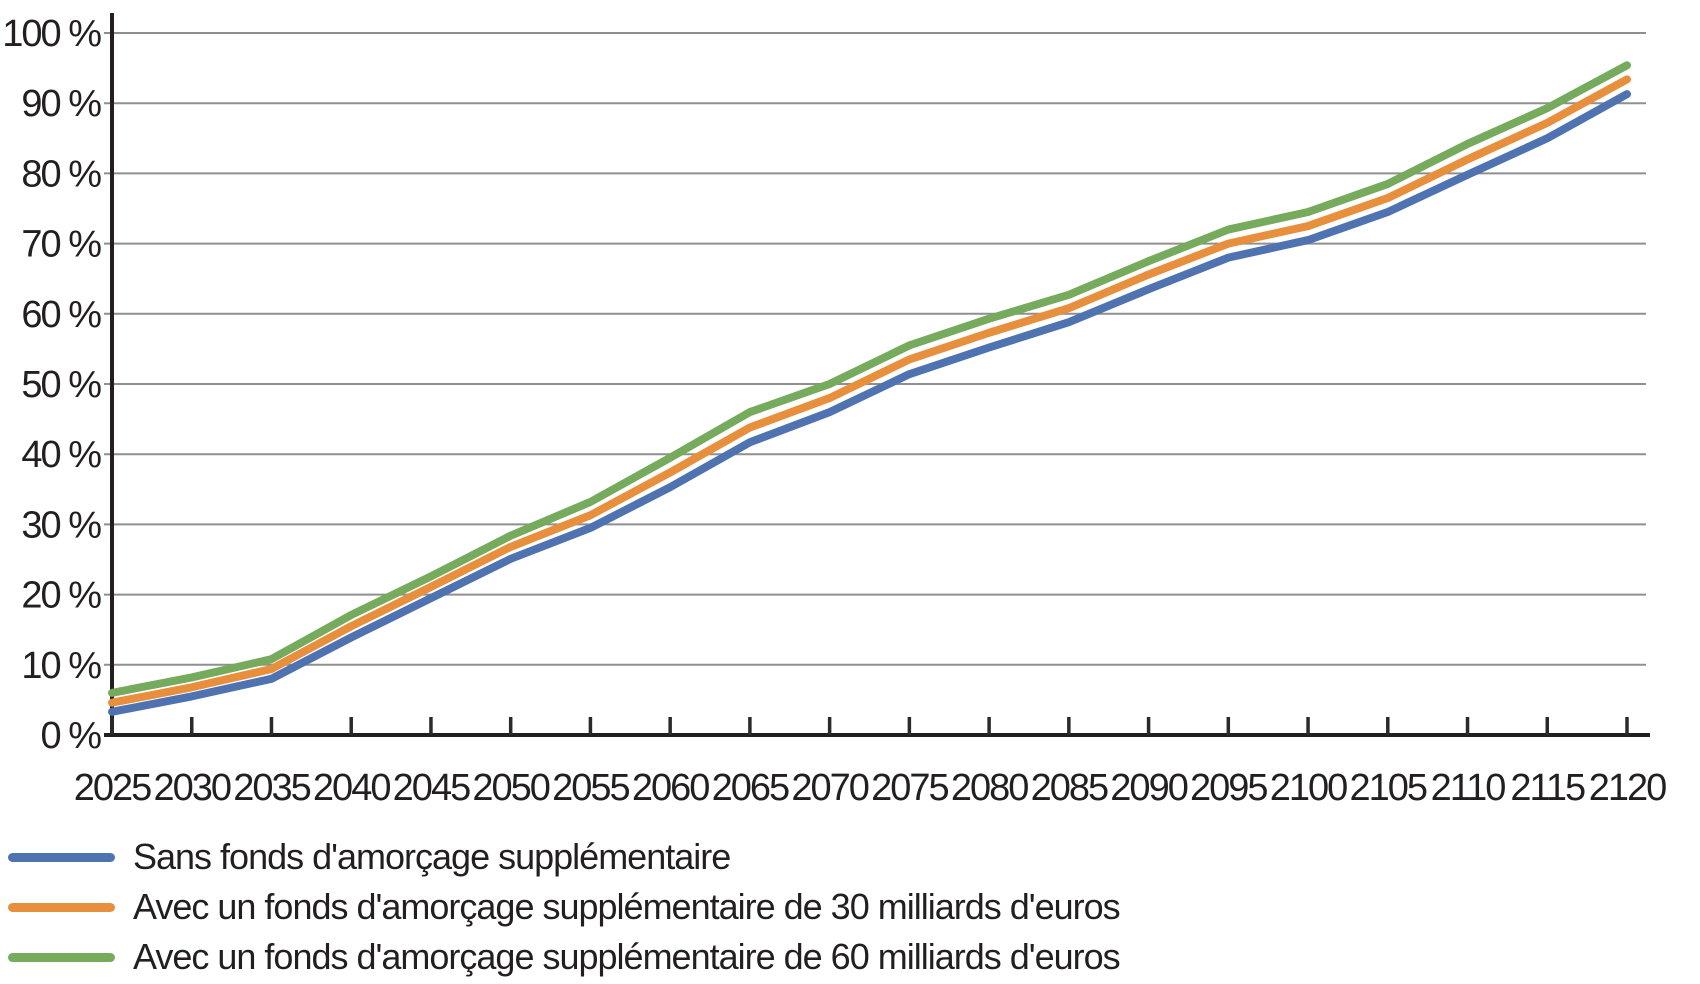 This screenshot has height=984, width=1700. What do you see at coordinates (431, 788) in the screenshot?
I see `x-tick-label: 2045` at bounding box center [431, 788].